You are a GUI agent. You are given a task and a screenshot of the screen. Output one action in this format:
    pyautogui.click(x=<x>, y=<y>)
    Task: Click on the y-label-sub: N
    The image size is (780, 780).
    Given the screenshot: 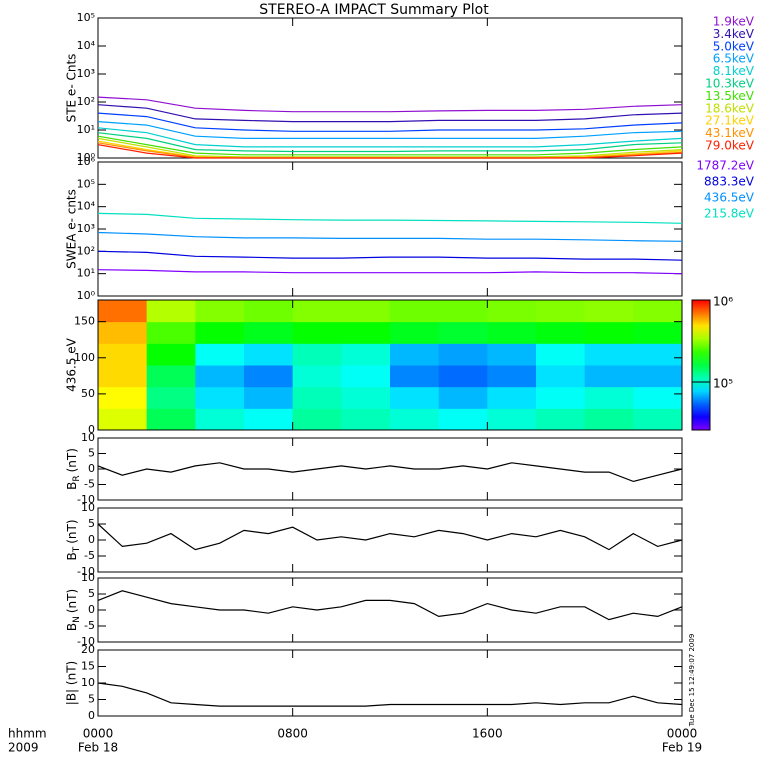 What is the action you would take?
    pyautogui.click(x=77, y=619)
    